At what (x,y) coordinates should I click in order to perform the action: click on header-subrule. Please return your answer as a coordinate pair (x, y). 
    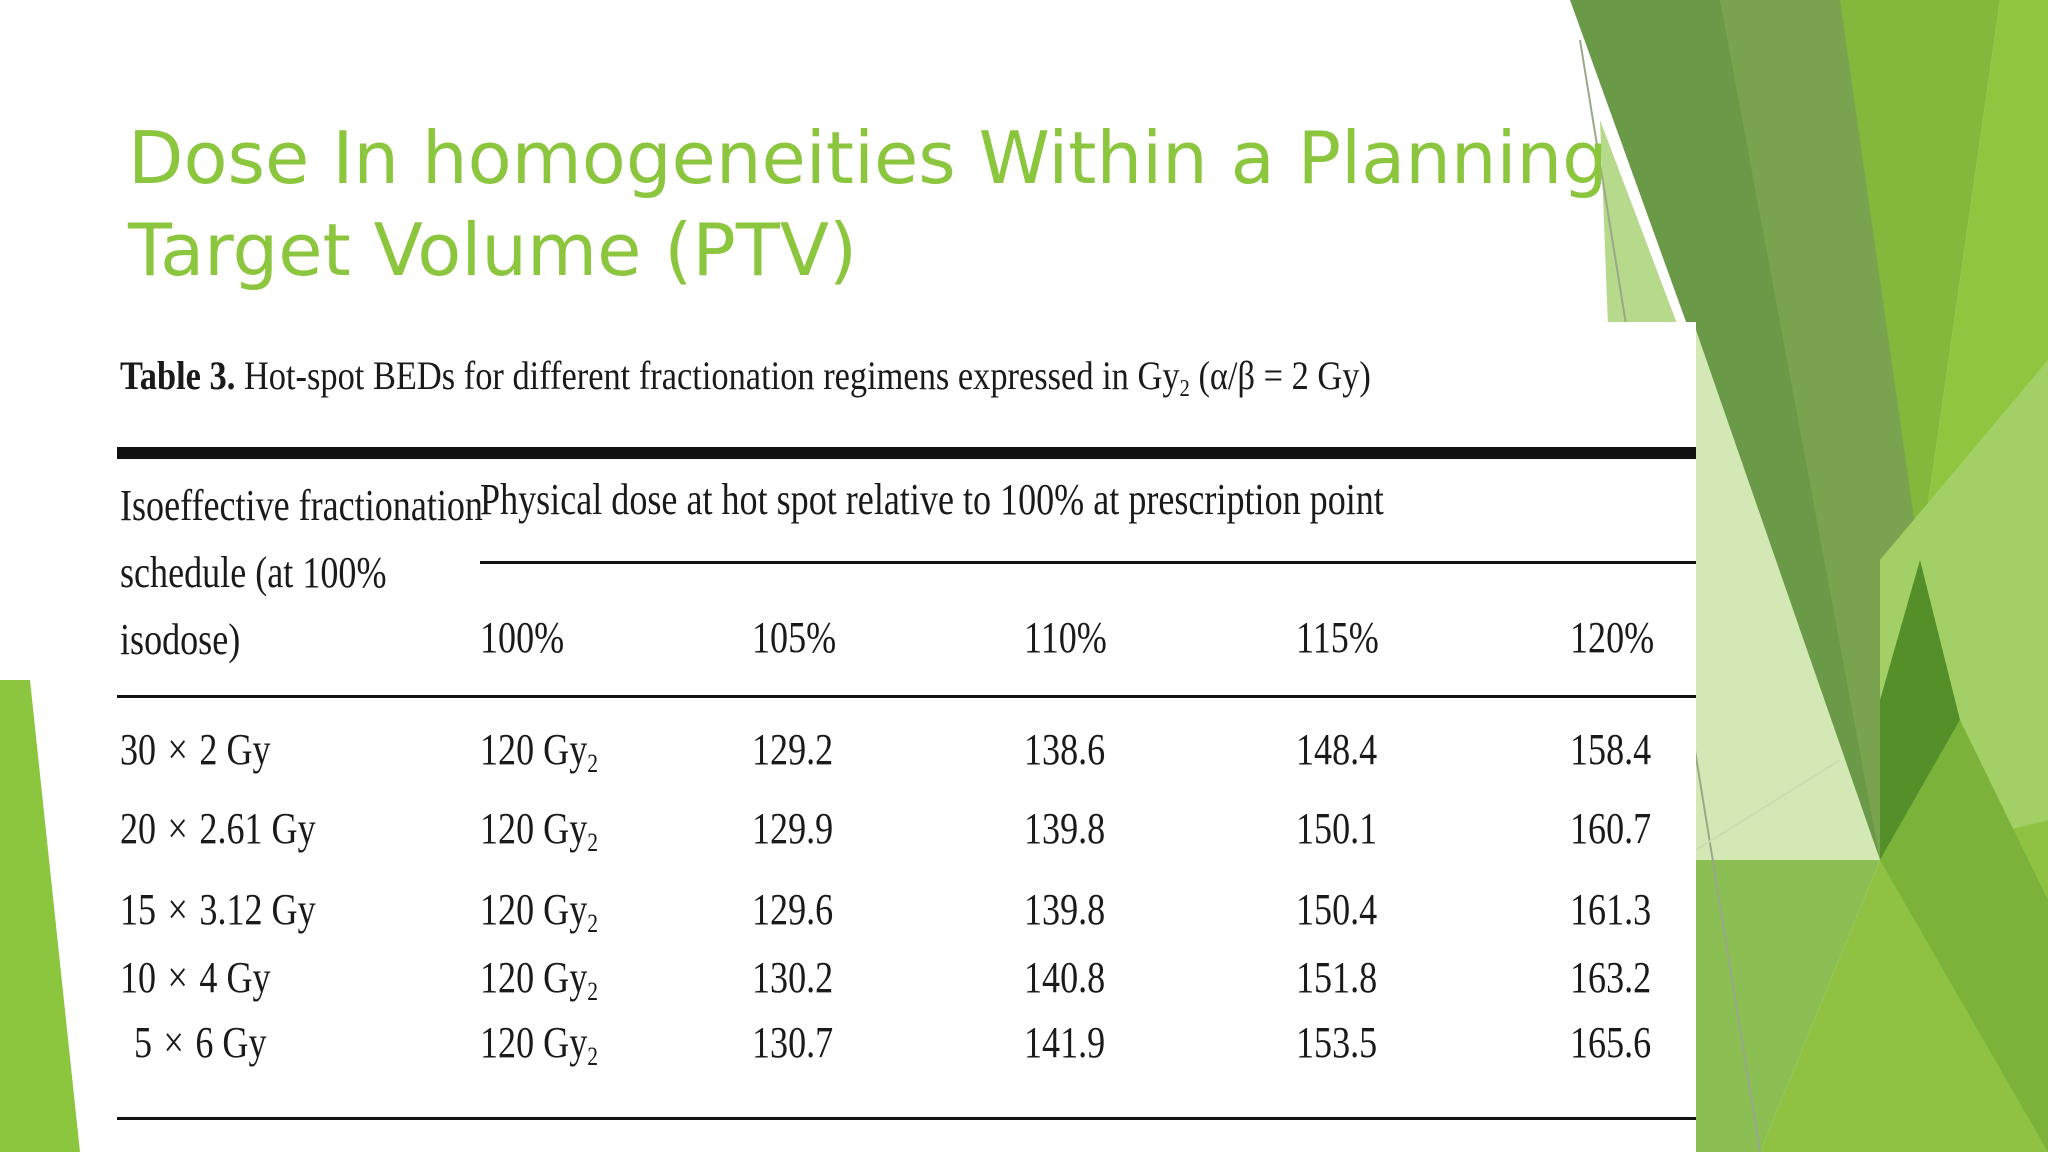
    Looking at the image, I should click on (1088, 562).